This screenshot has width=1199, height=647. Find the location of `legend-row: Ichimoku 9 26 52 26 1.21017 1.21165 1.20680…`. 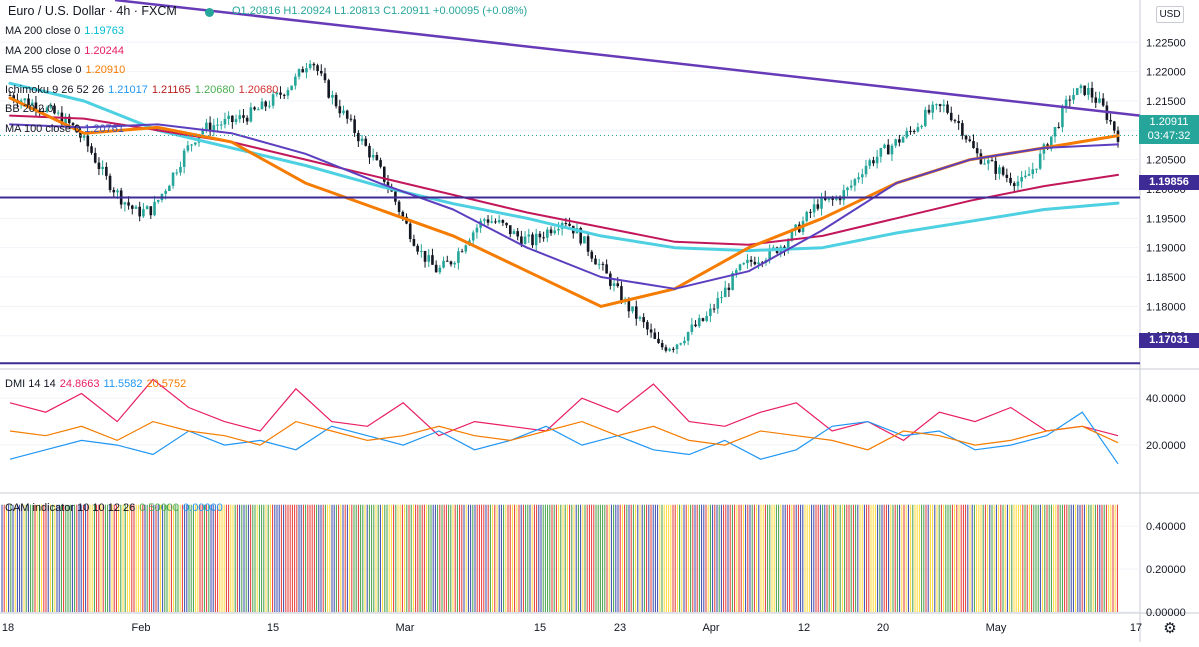

legend-row: Ichimoku 9 26 52 26 1.21017 1.21165 1.20680… is located at coordinates (143, 90).